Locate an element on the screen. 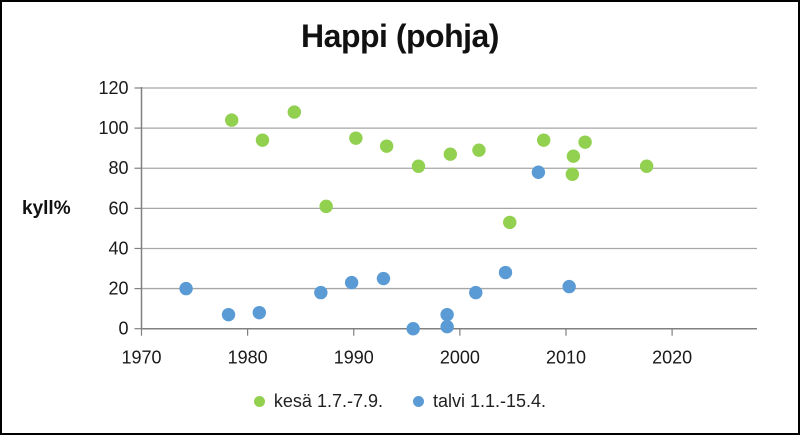 This screenshot has height=435, width=800. y-tick-label: 40 is located at coordinates (118, 248).